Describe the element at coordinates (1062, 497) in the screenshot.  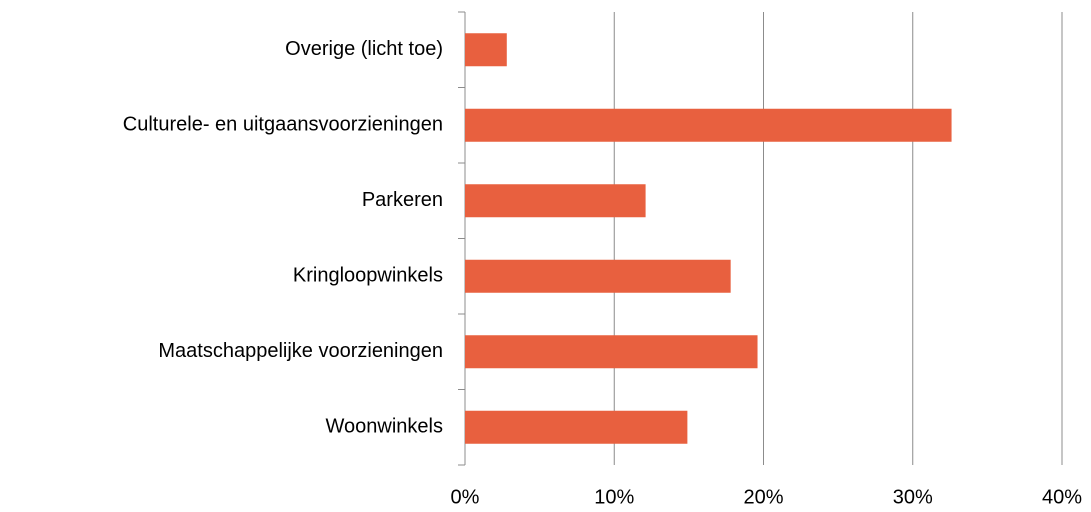
I see `x-tick-label: 40%` at that location.